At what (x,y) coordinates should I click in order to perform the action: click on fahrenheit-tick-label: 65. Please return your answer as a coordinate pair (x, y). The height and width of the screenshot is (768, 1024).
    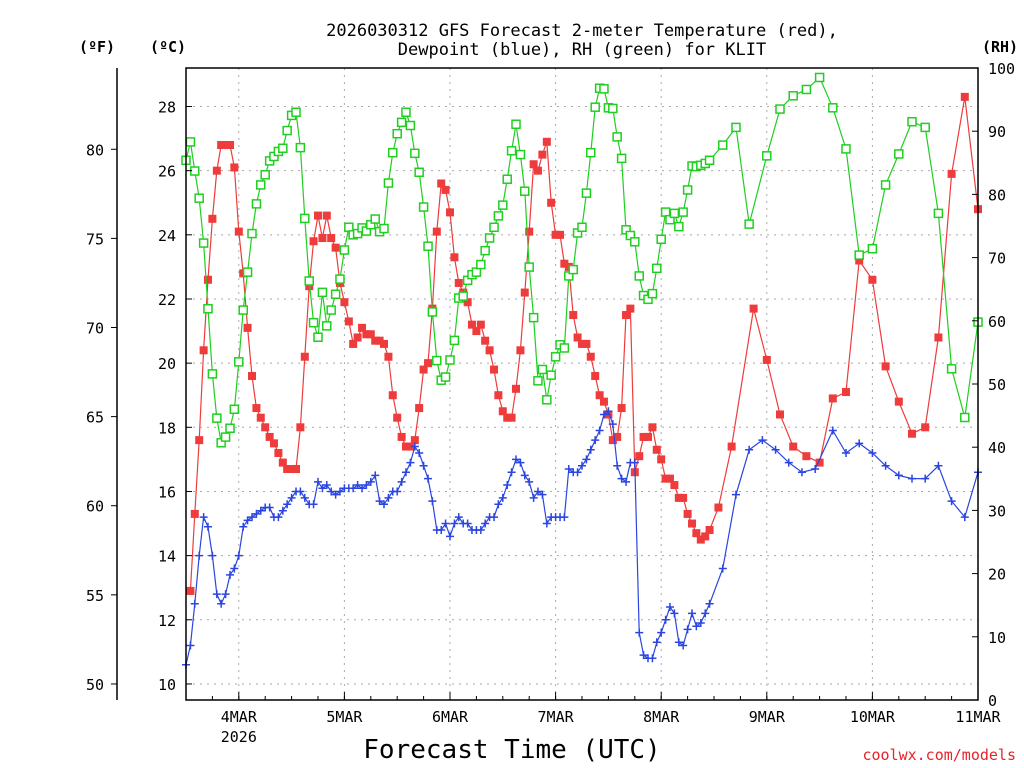
    Looking at the image, I should click on (95, 418).